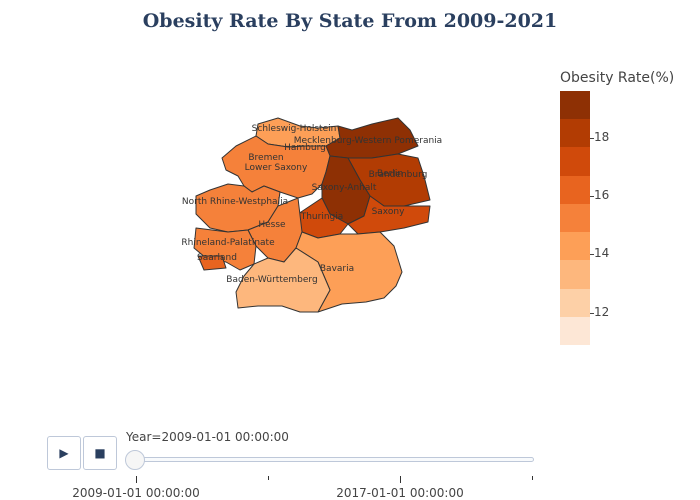 This screenshot has height=500, width=700. I want to click on chart-title: Obesity Rate By State From 2009-2021, so click(350, 21).